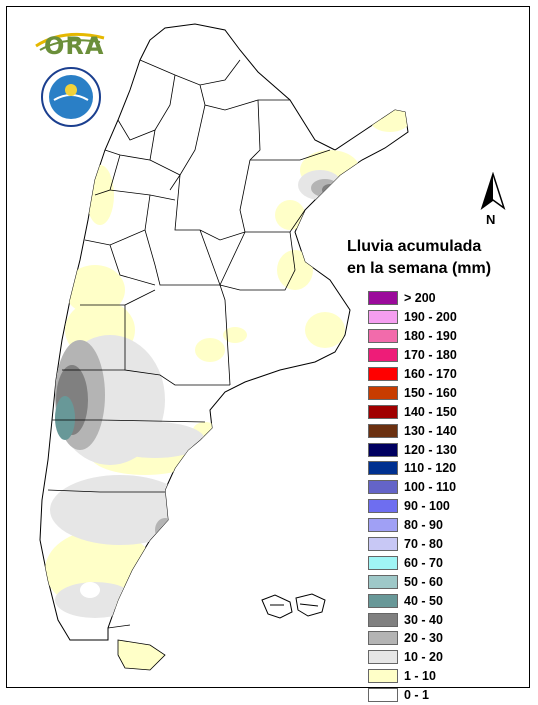  I want to click on legend-label: 0 - 1, so click(417, 695).